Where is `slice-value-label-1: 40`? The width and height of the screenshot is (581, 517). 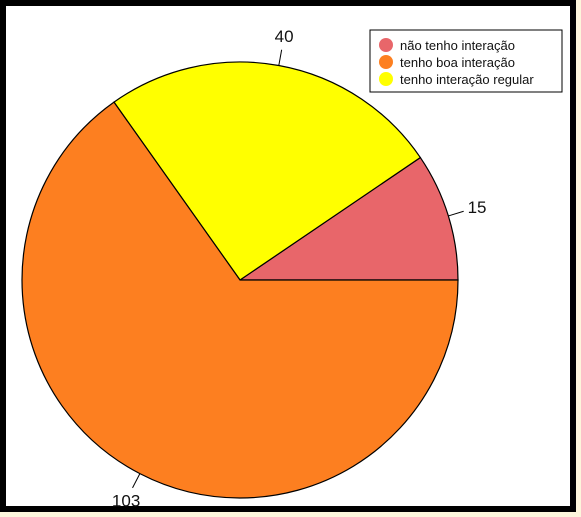
slice-value-label-1: 40 is located at coordinates (284, 36).